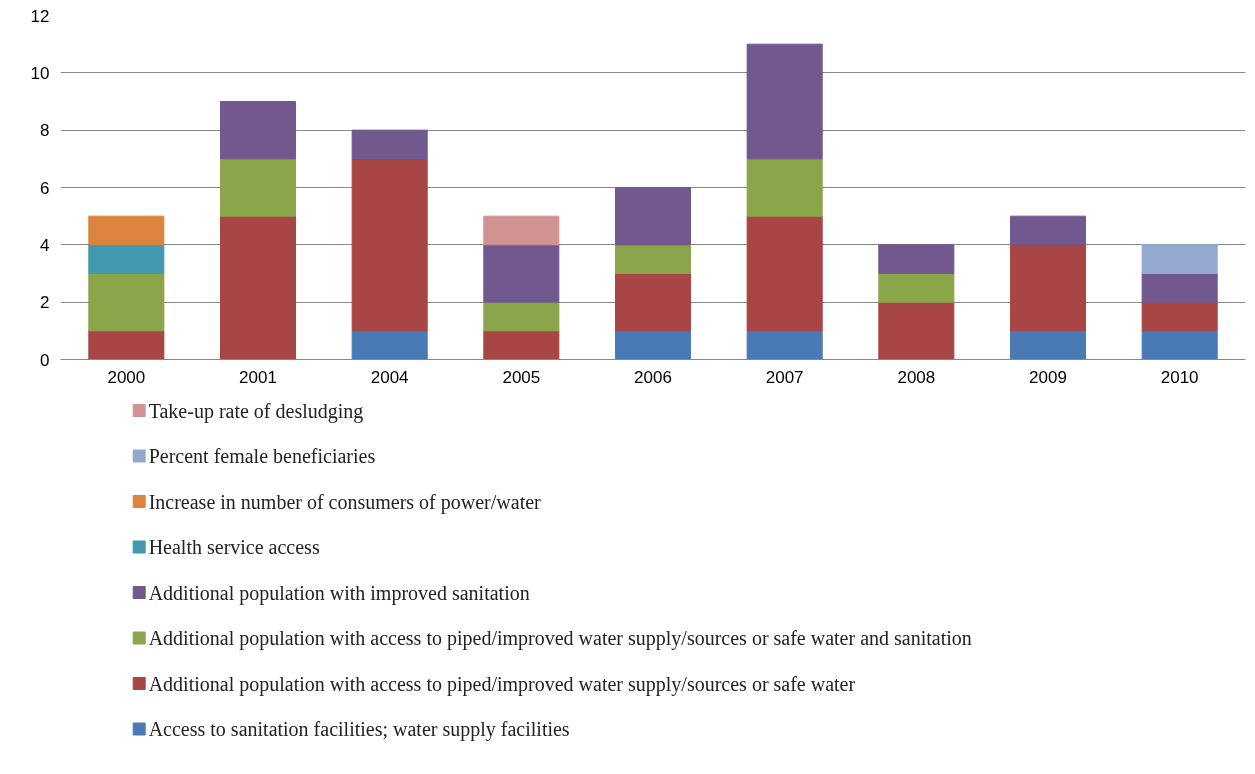  I want to click on x-tick-label: 2006, so click(653, 377).